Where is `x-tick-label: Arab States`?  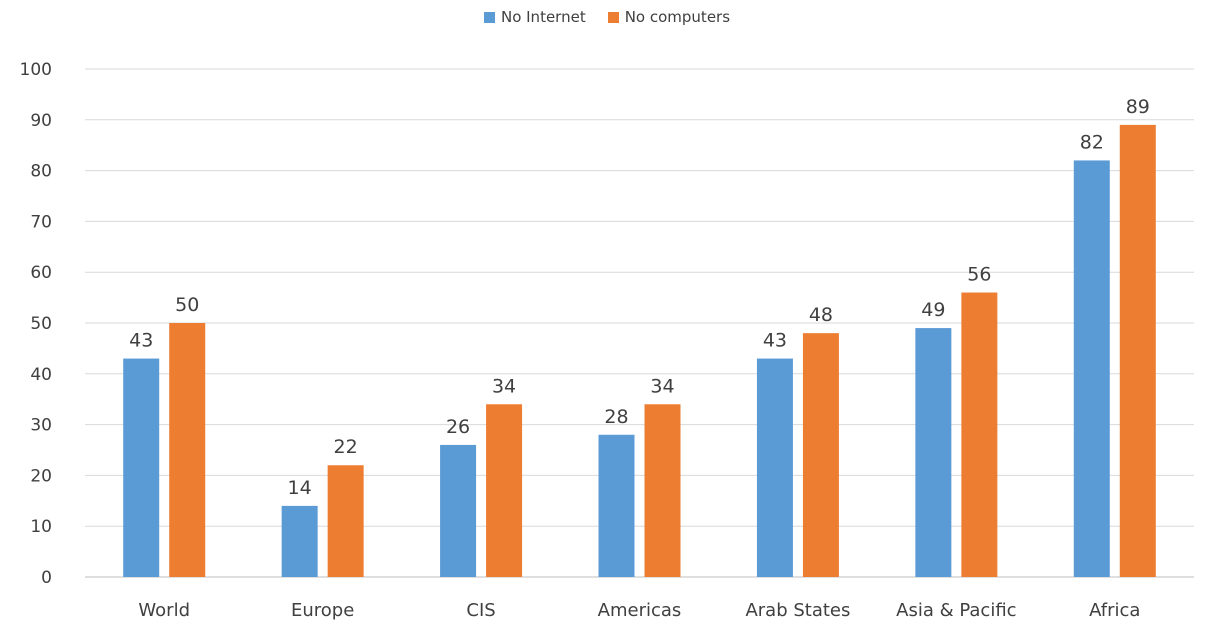
x-tick-label: Arab States is located at coordinates (797, 610).